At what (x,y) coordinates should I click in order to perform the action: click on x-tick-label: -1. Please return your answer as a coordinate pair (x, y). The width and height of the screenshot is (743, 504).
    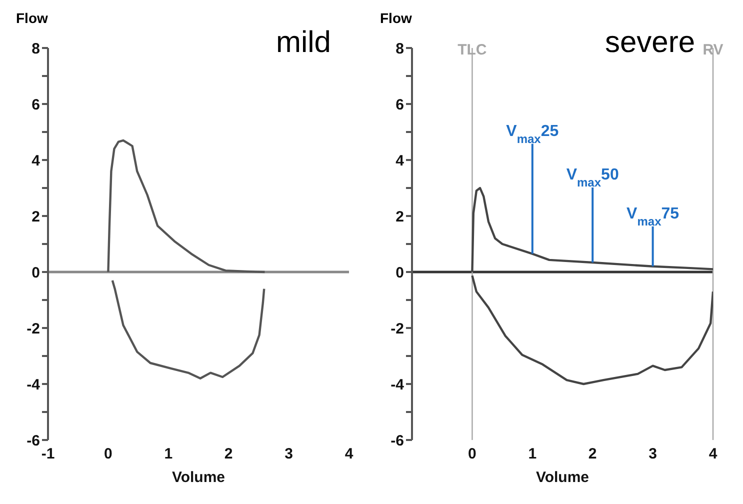
    Looking at the image, I should click on (48, 454).